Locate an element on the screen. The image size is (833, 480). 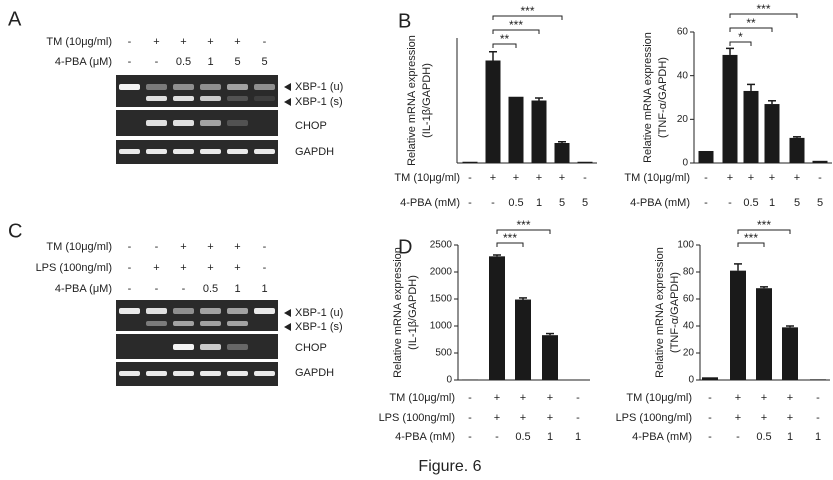
y-axis-label: (TNF-α/GAPDH) is located at coordinates (663, 97).